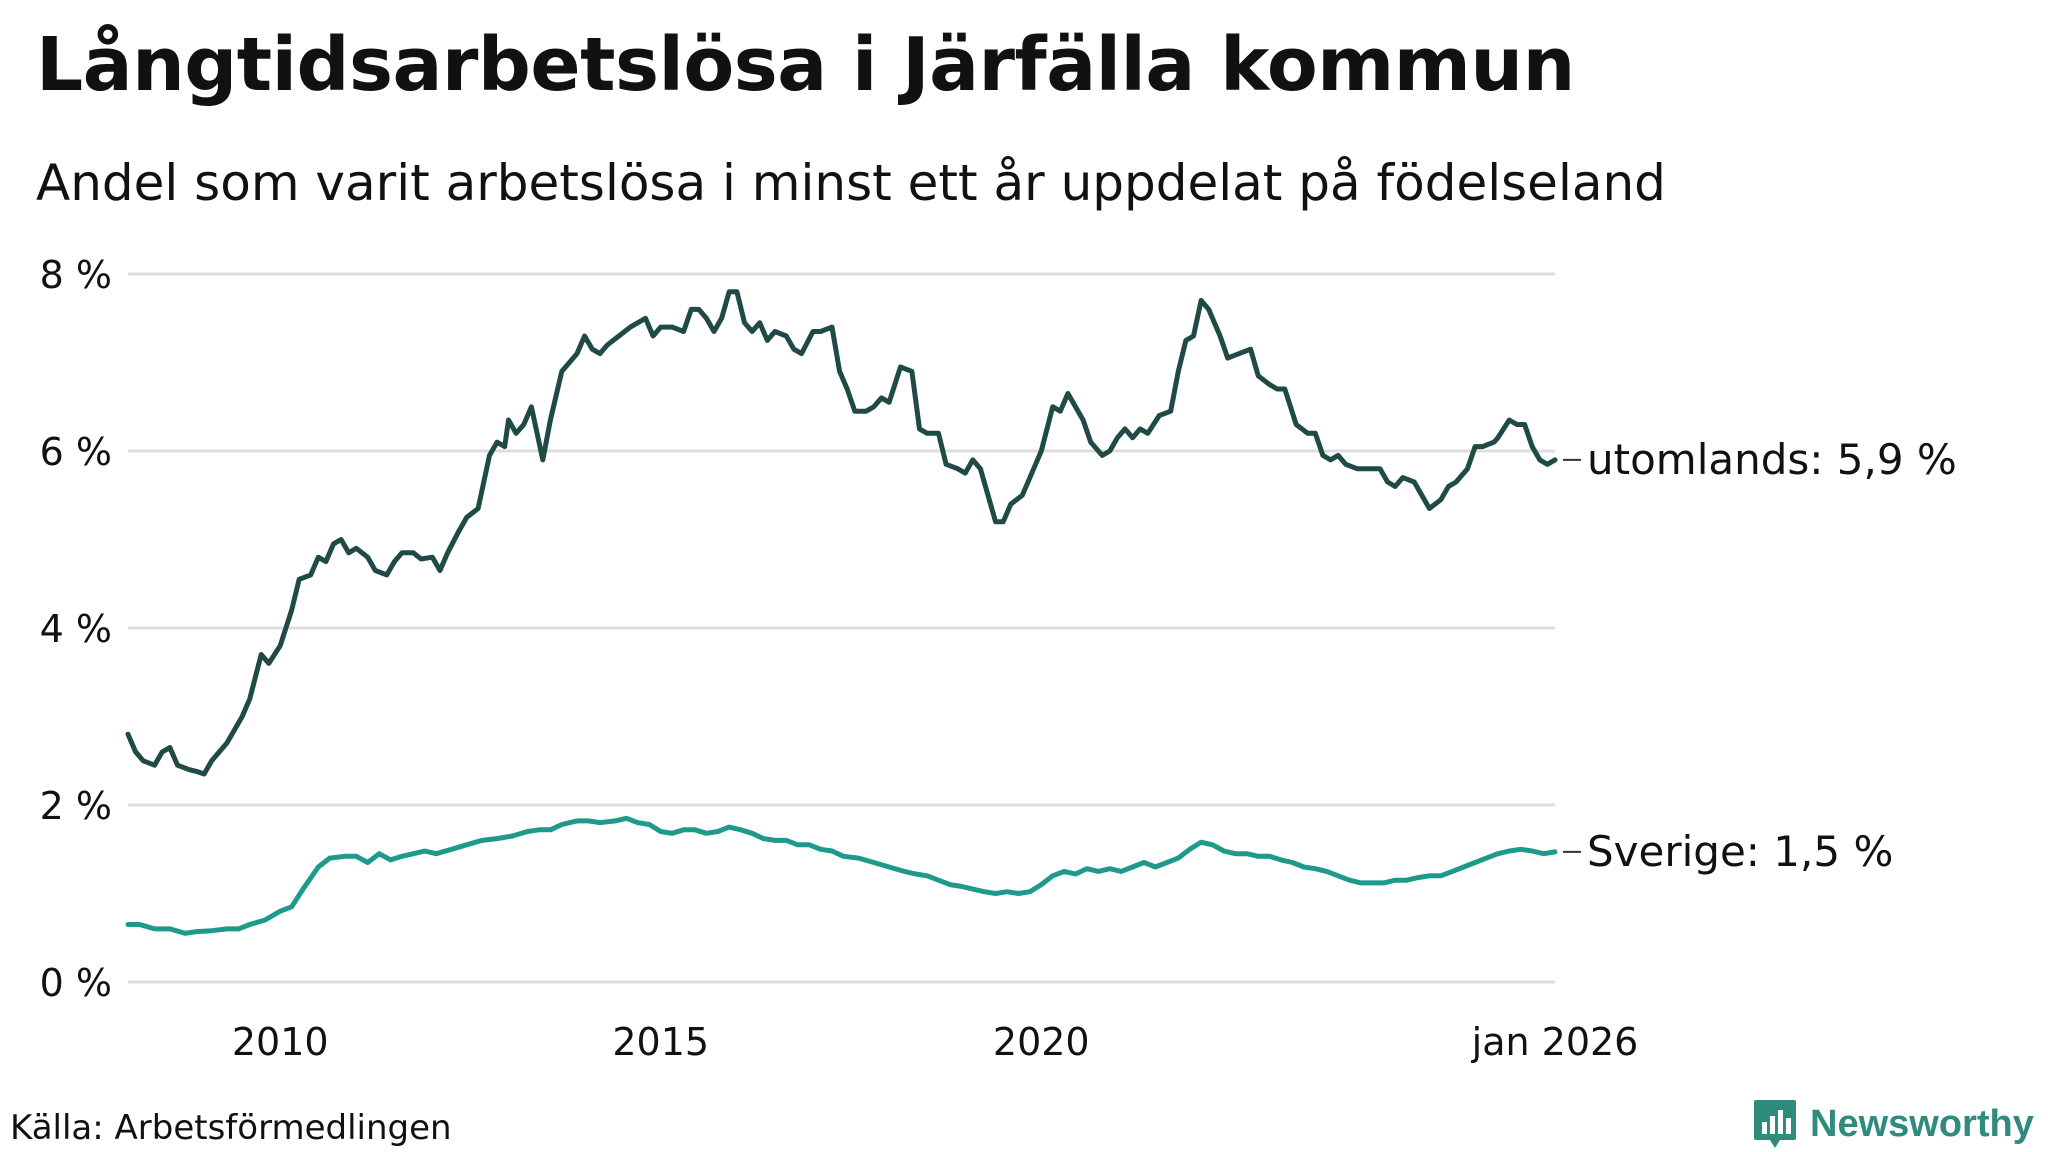  I want to click on series-line-sverige, so click(841, 875).